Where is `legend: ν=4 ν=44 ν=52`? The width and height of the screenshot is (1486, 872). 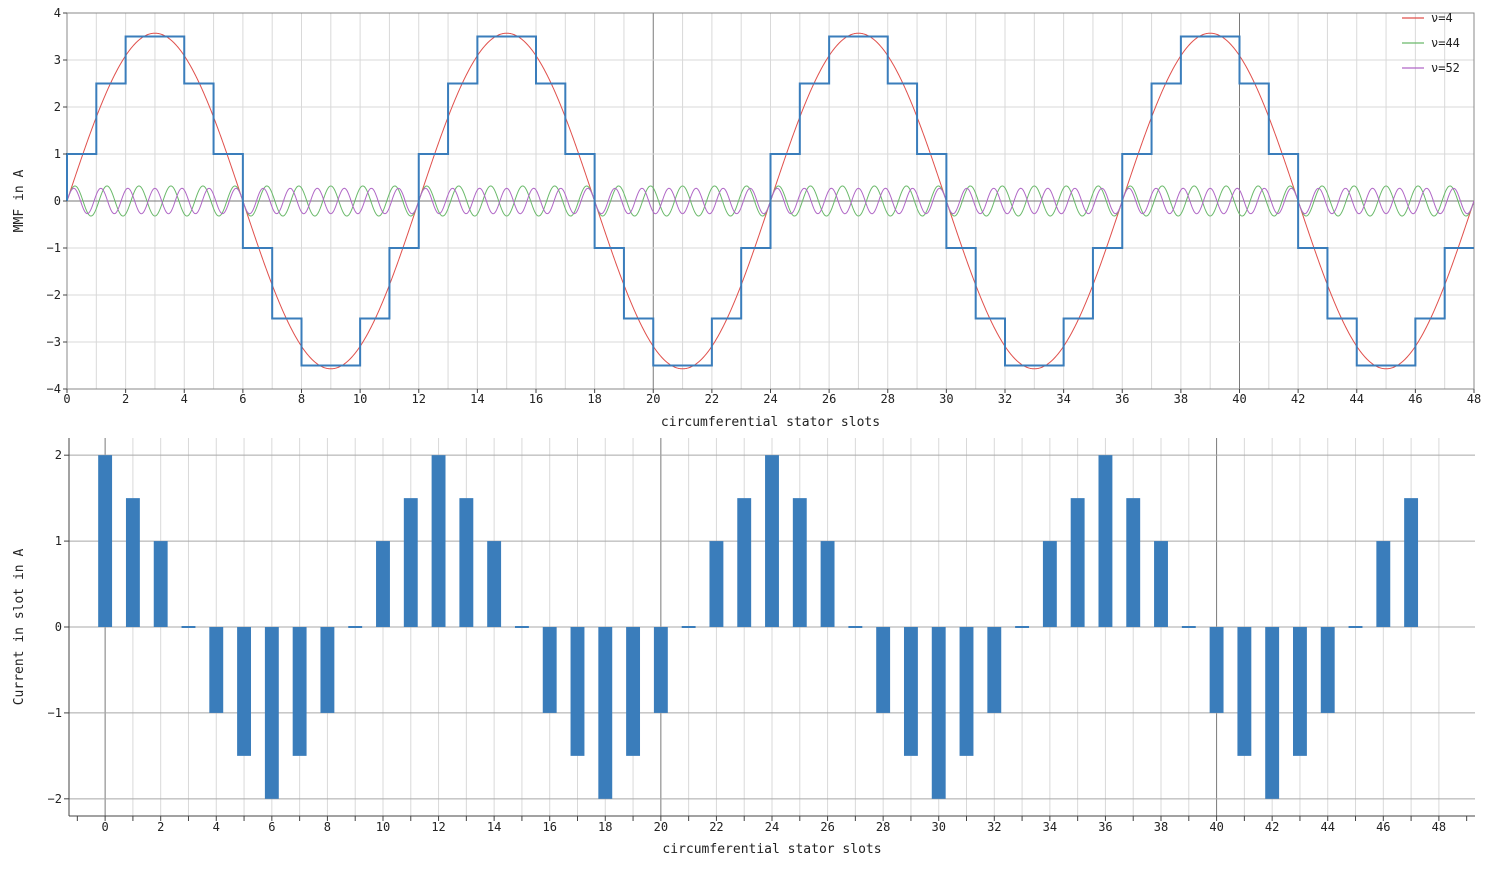
legend: ν=4 ν=44 ν=52 is located at coordinates (1431, 43).